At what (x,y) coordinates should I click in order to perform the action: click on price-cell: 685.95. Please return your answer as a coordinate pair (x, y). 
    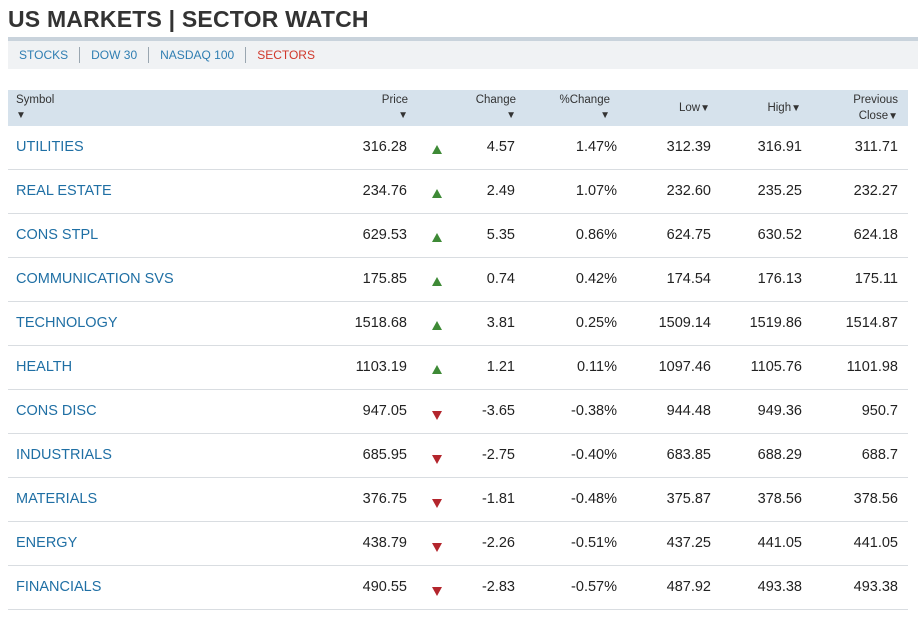
    Looking at the image, I should click on (384, 455).